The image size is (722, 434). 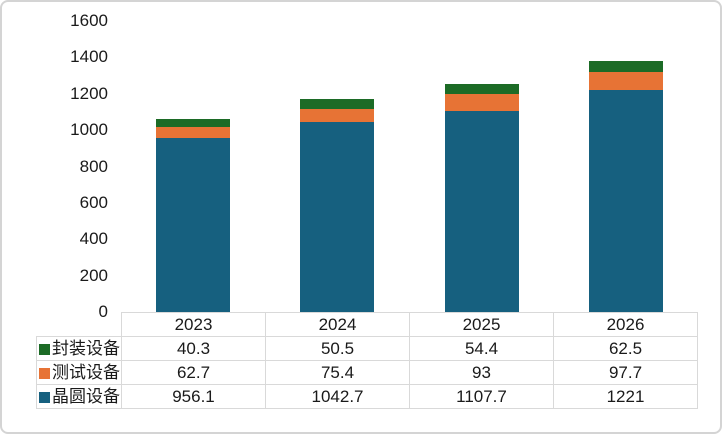 I want to click on bar-2024, so click(x=337, y=205).